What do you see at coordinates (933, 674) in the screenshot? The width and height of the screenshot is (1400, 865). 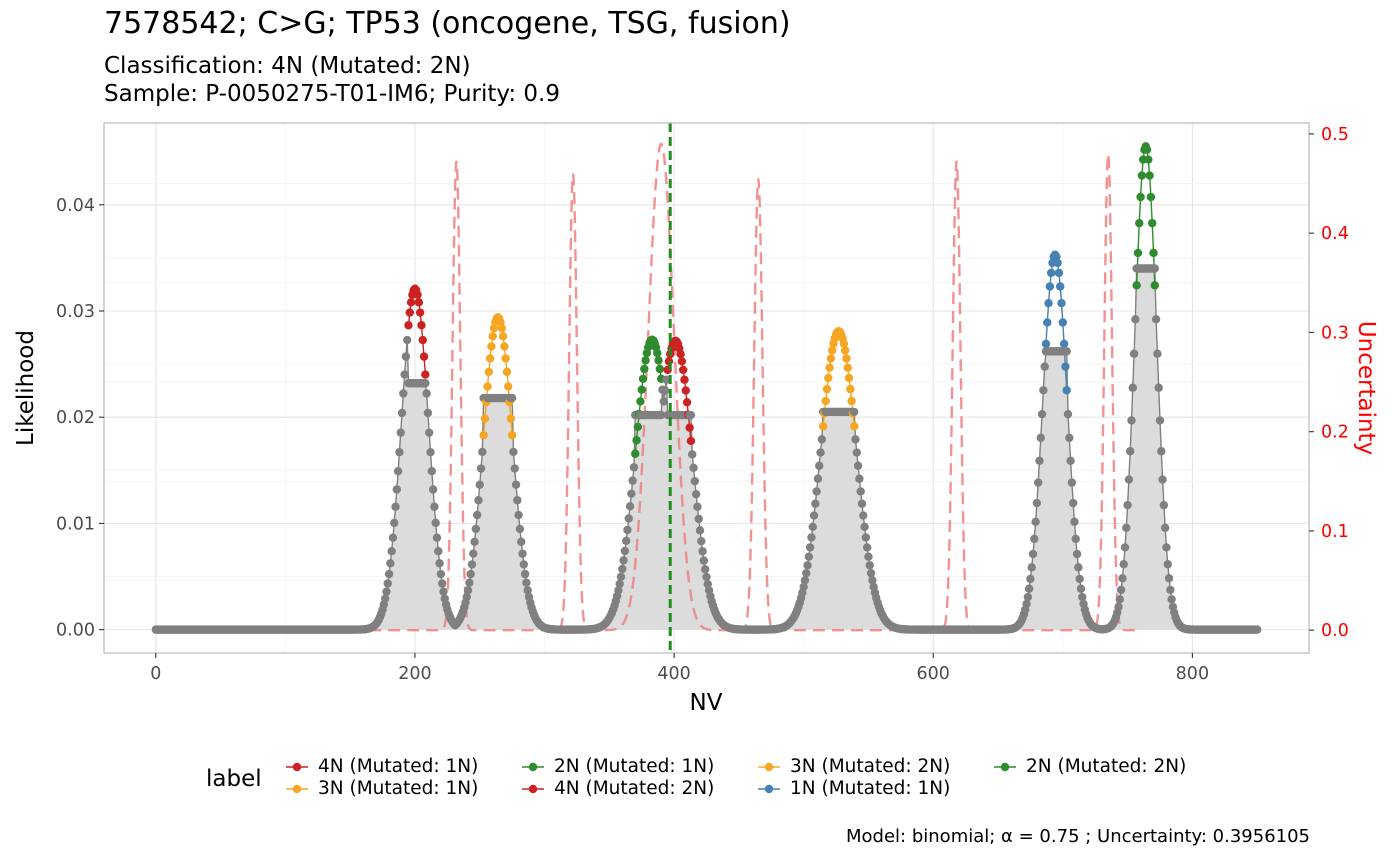 I see `x-tick-label: 600` at bounding box center [933, 674].